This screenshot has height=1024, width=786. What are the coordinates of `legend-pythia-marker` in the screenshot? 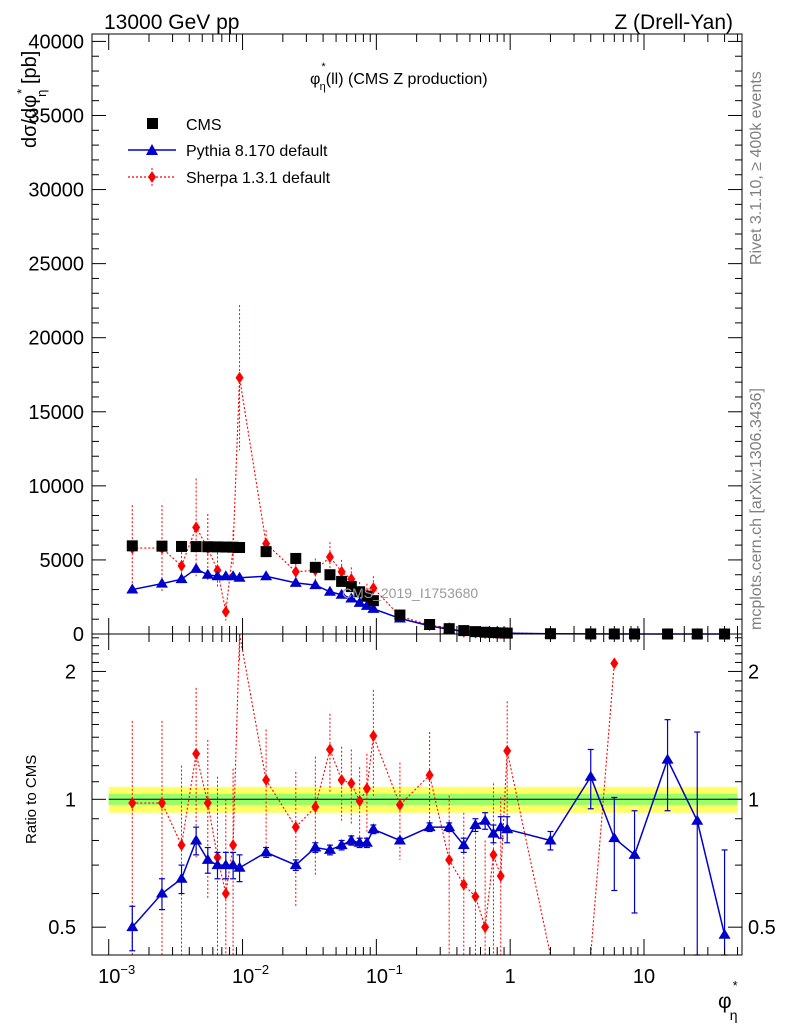 It's located at (152, 149).